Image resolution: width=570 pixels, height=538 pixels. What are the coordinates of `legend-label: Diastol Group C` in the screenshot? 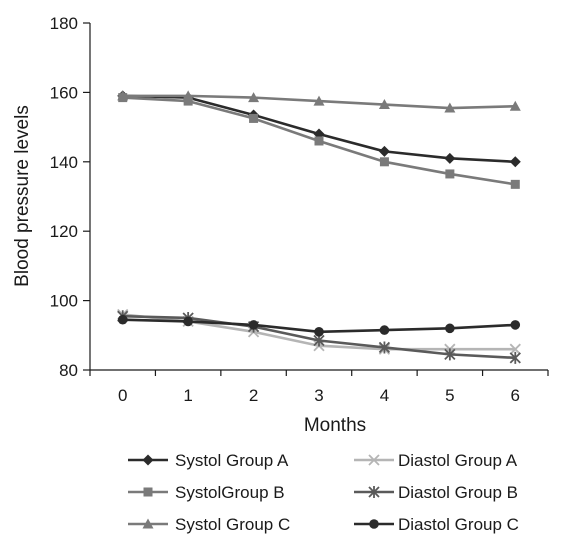 It's located at (458, 524).